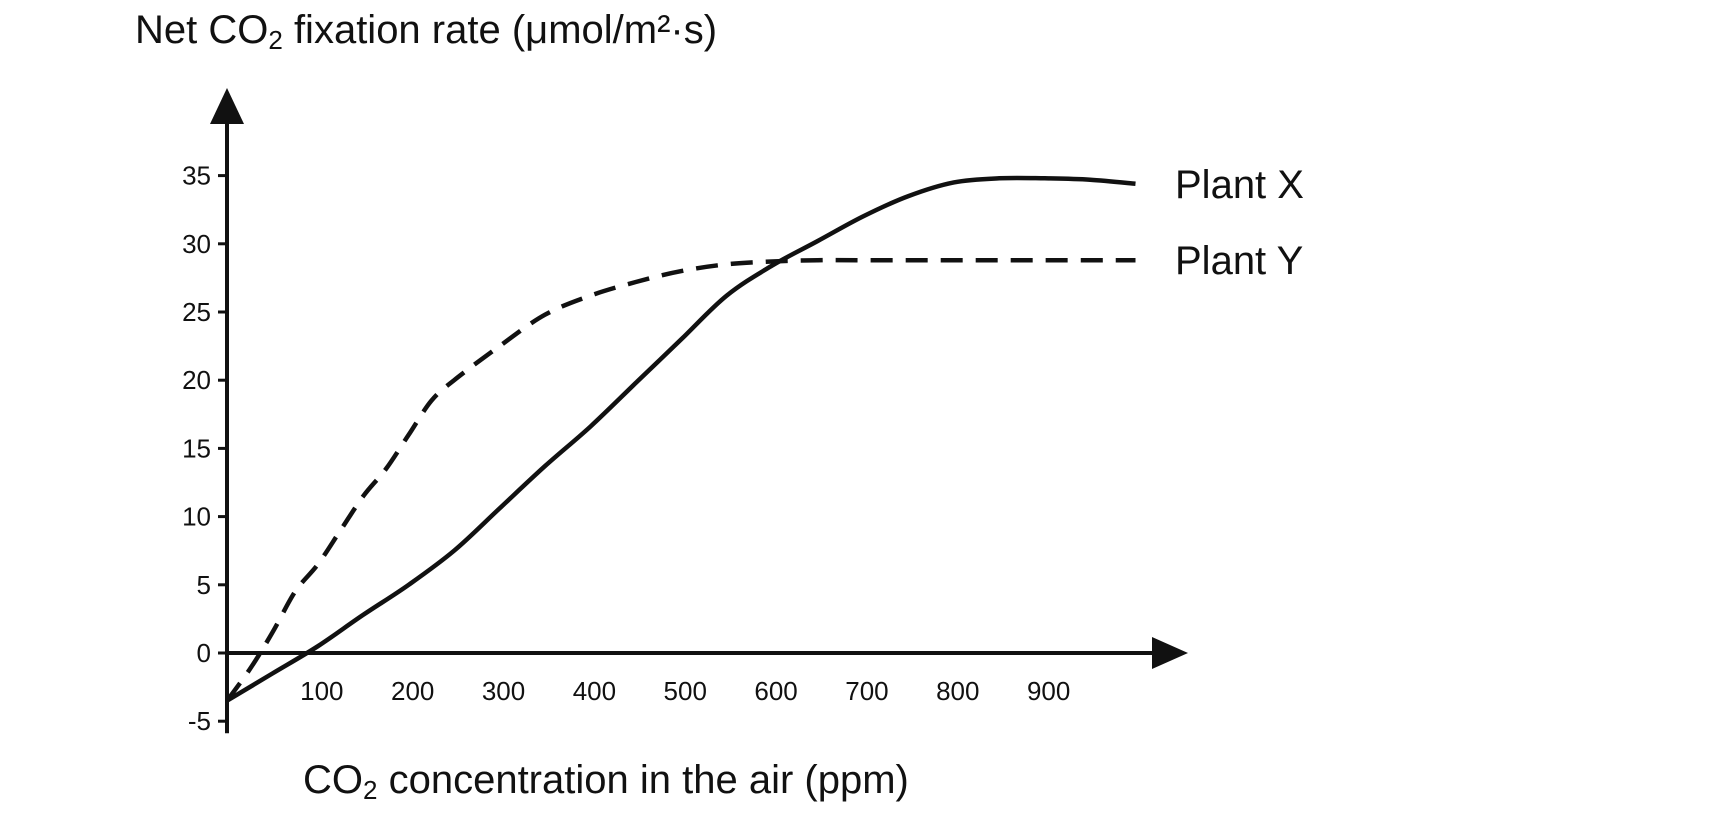 The width and height of the screenshot is (1709, 815). I want to click on x-tick-label: 100, so click(321, 691).